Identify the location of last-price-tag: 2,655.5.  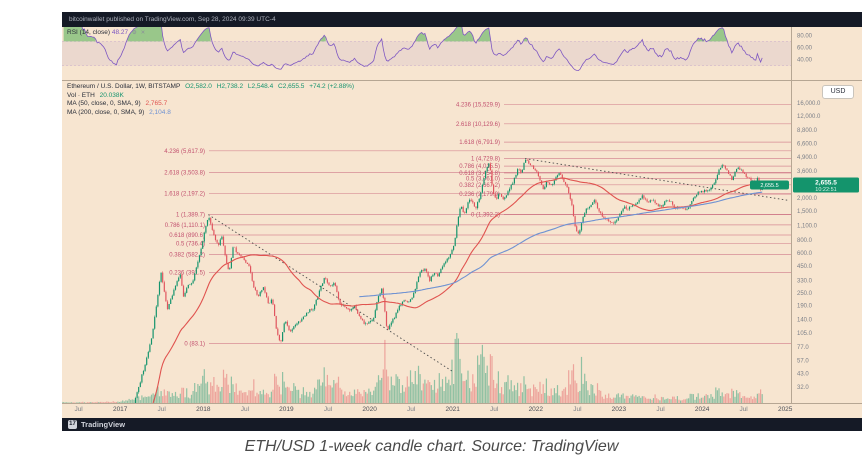
(769, 185).